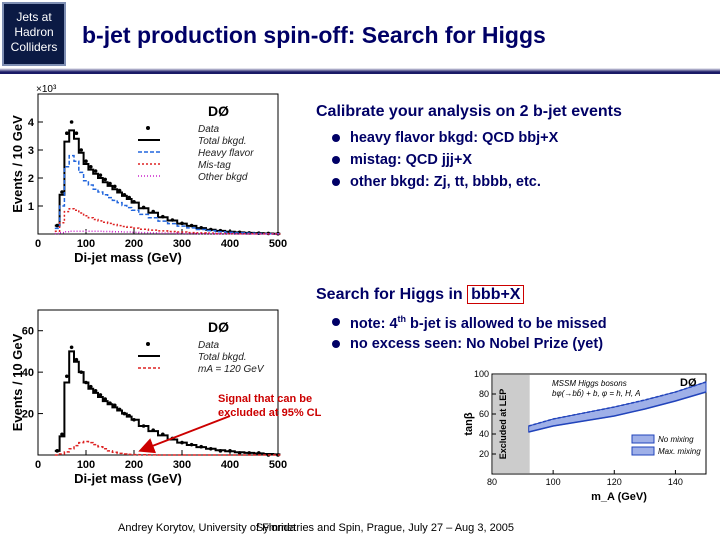 The height and width of the screenshot is (540, 720). I want to click on x-tick-label: 80, so click(492, 482).